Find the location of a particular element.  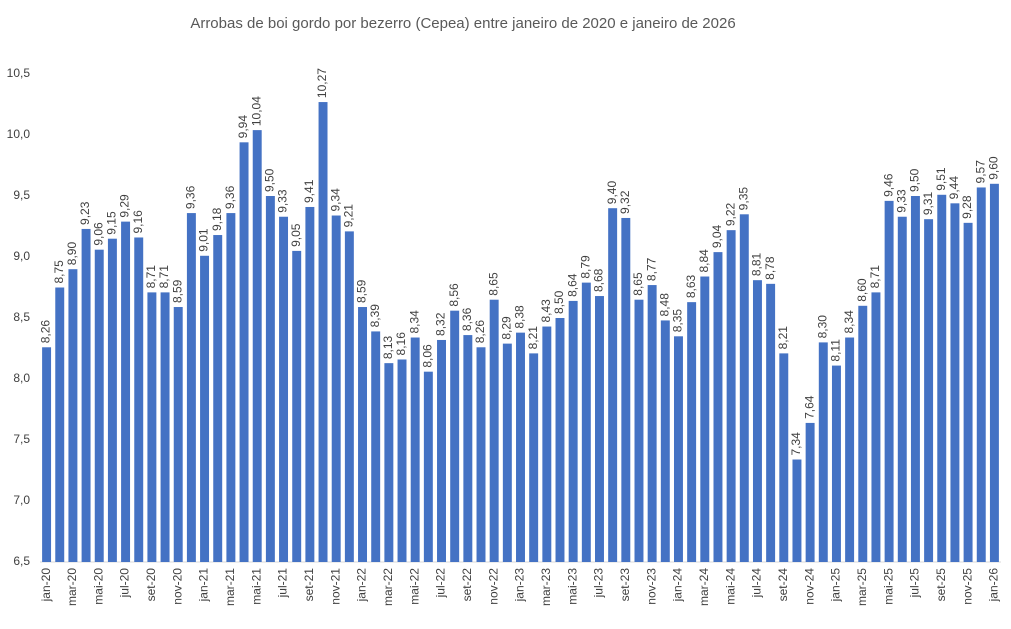

x-tick-label: set-25 is located at coordinates (941, 585).